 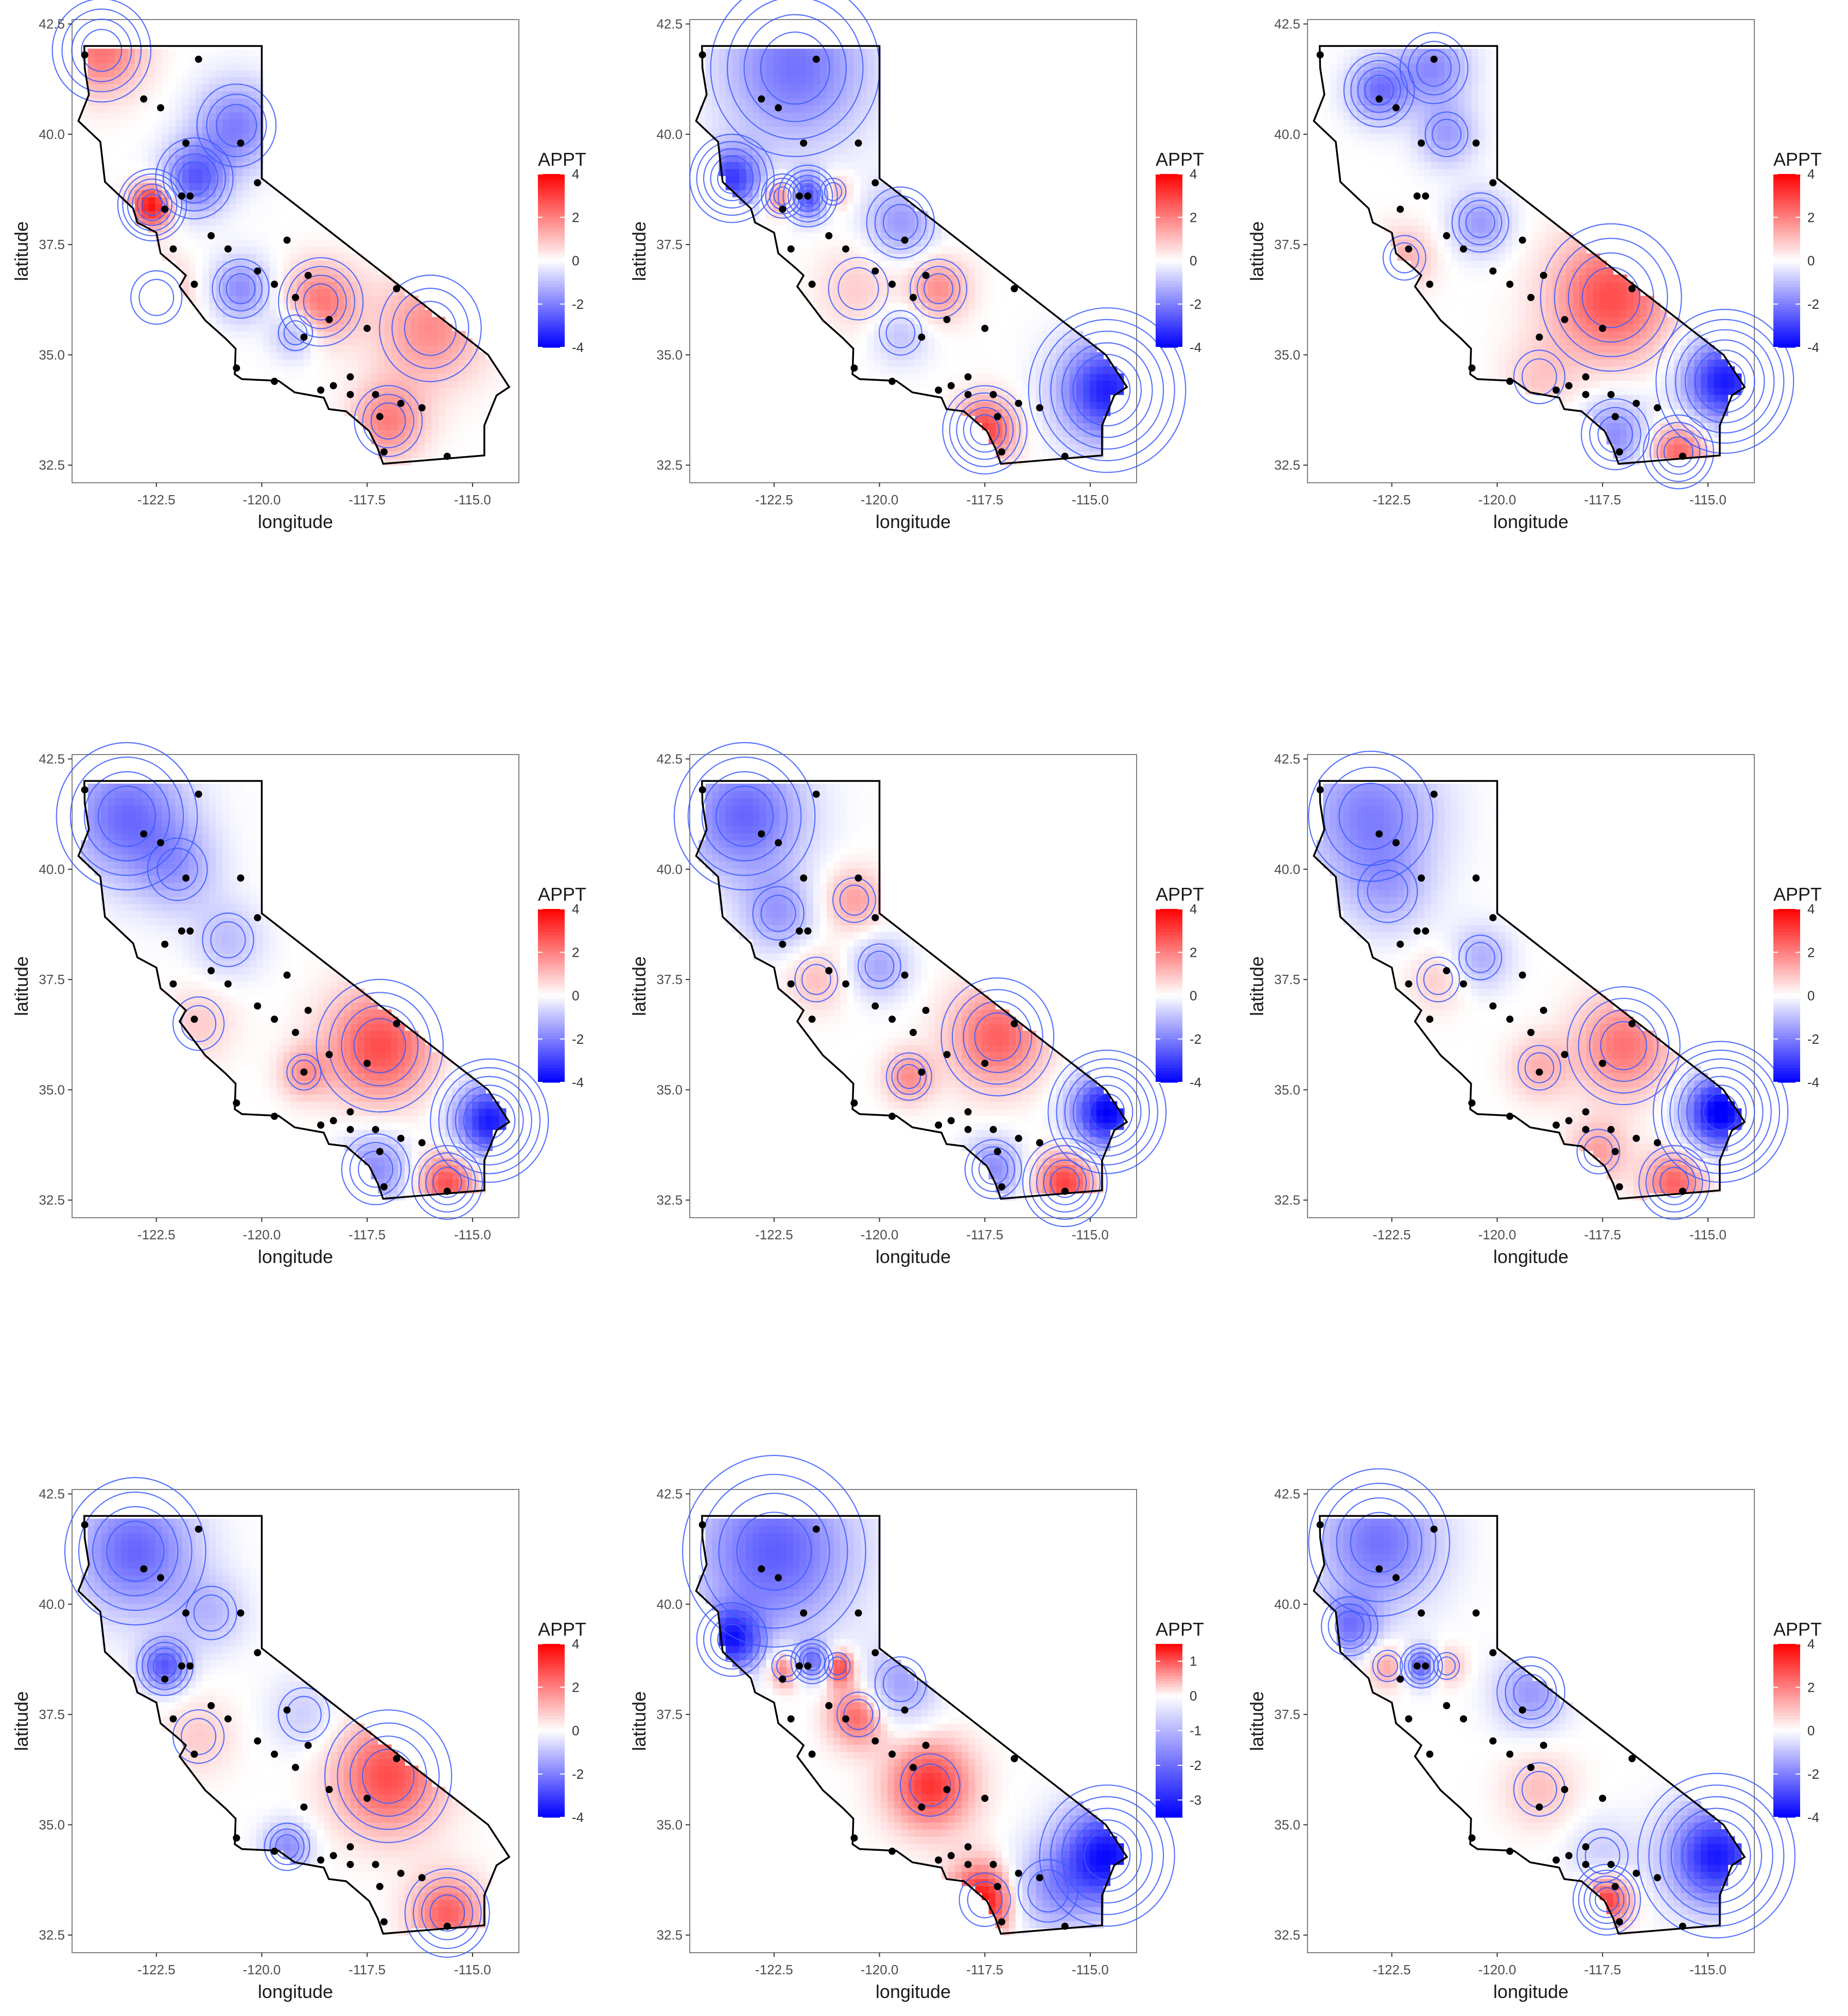 What do you see at coordinates (1529, 1727) in the screenshot?
I see `appt-raster` at bounding box center [1529, 1727].